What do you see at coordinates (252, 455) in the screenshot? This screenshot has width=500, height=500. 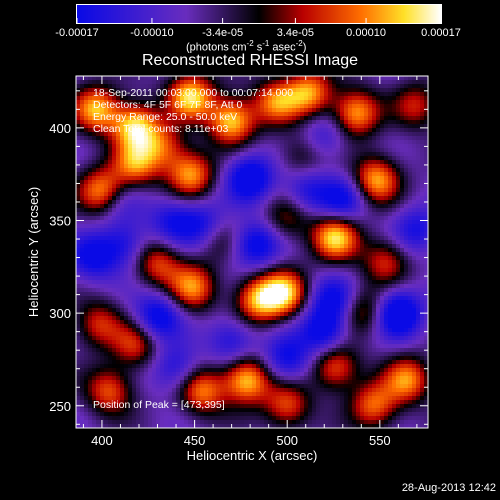 I see `x-axis-label: Heliocentric X (arcsec)` at bounding box center [252, 455].